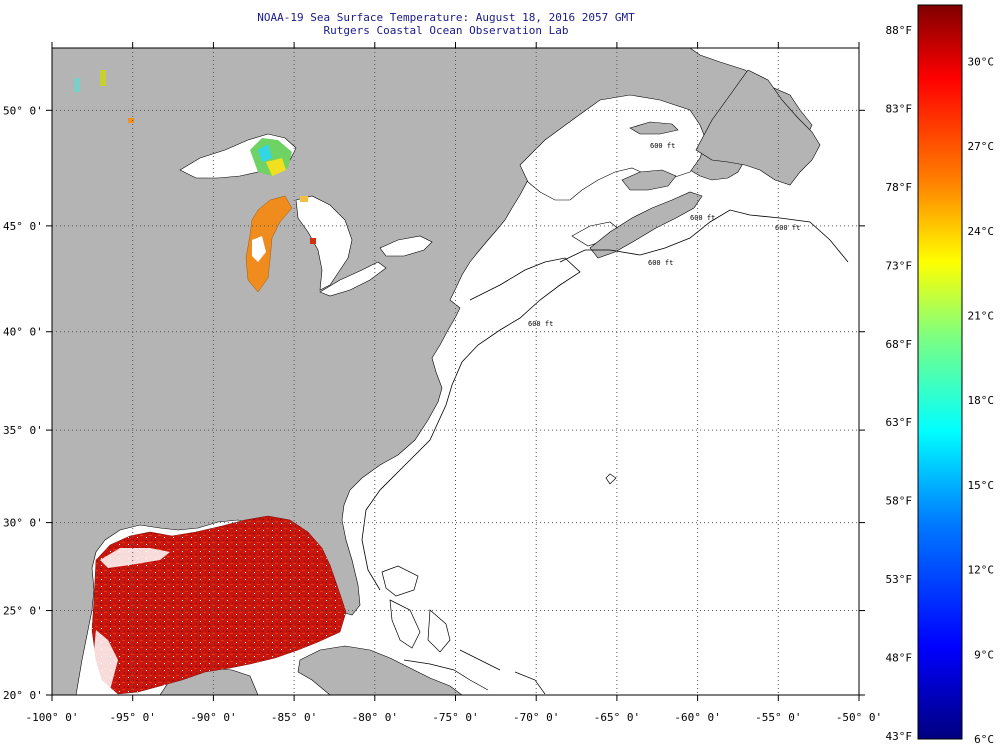 This screenshot has width=1000, height=754. I want to click on lat-tick-label: 40° 0', so click(23, 332).